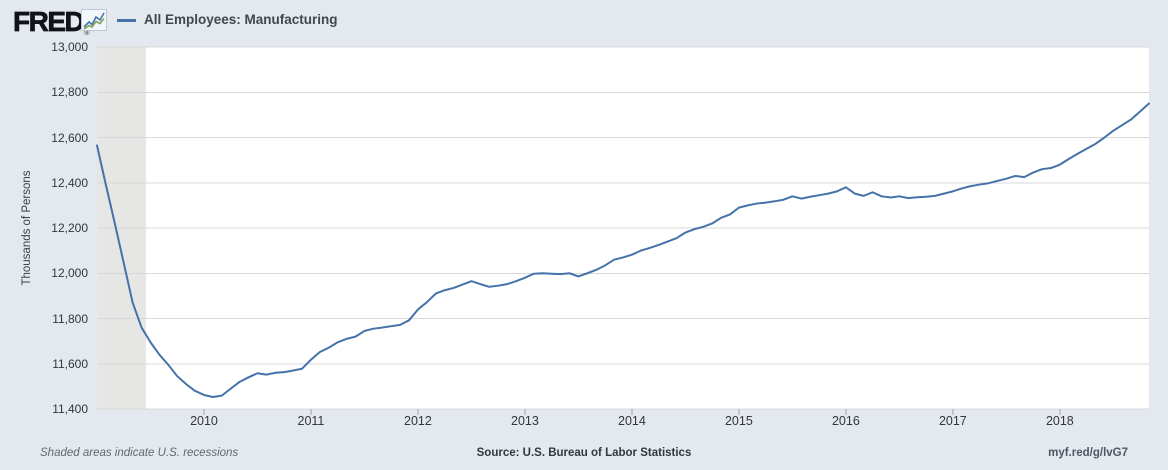  What do you see at coordinates (69, 182) in the screenshot?
I see `y-tick-label: 12,400` at bounding box center [69, 182].